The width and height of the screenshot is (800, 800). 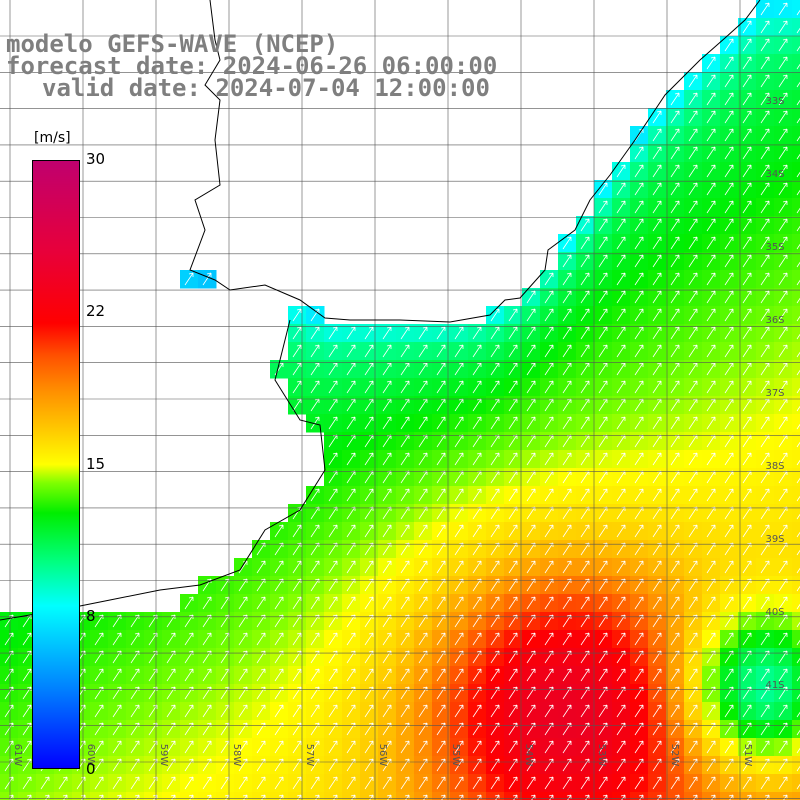 I want to click on model-title: modelo GEFS-WAVE (NCEP), so click(x=172, y=44).